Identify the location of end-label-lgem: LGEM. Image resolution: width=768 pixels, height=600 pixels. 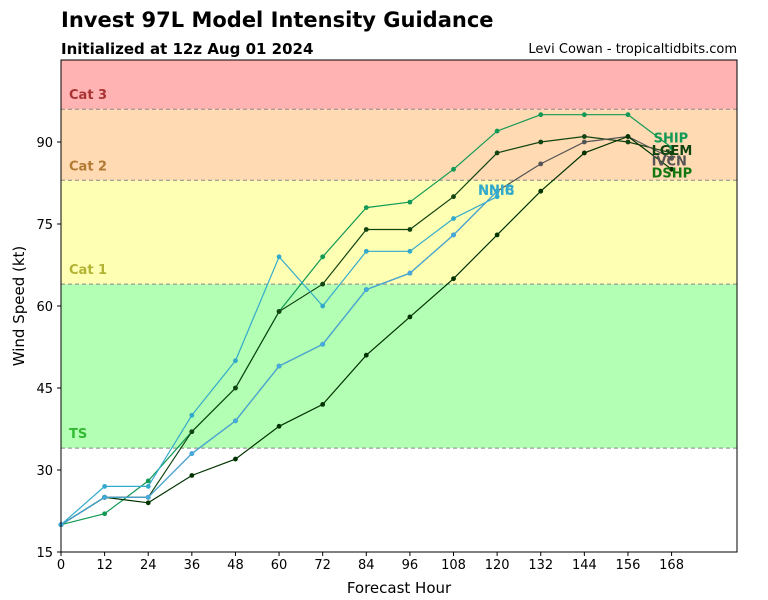
(672, 151).